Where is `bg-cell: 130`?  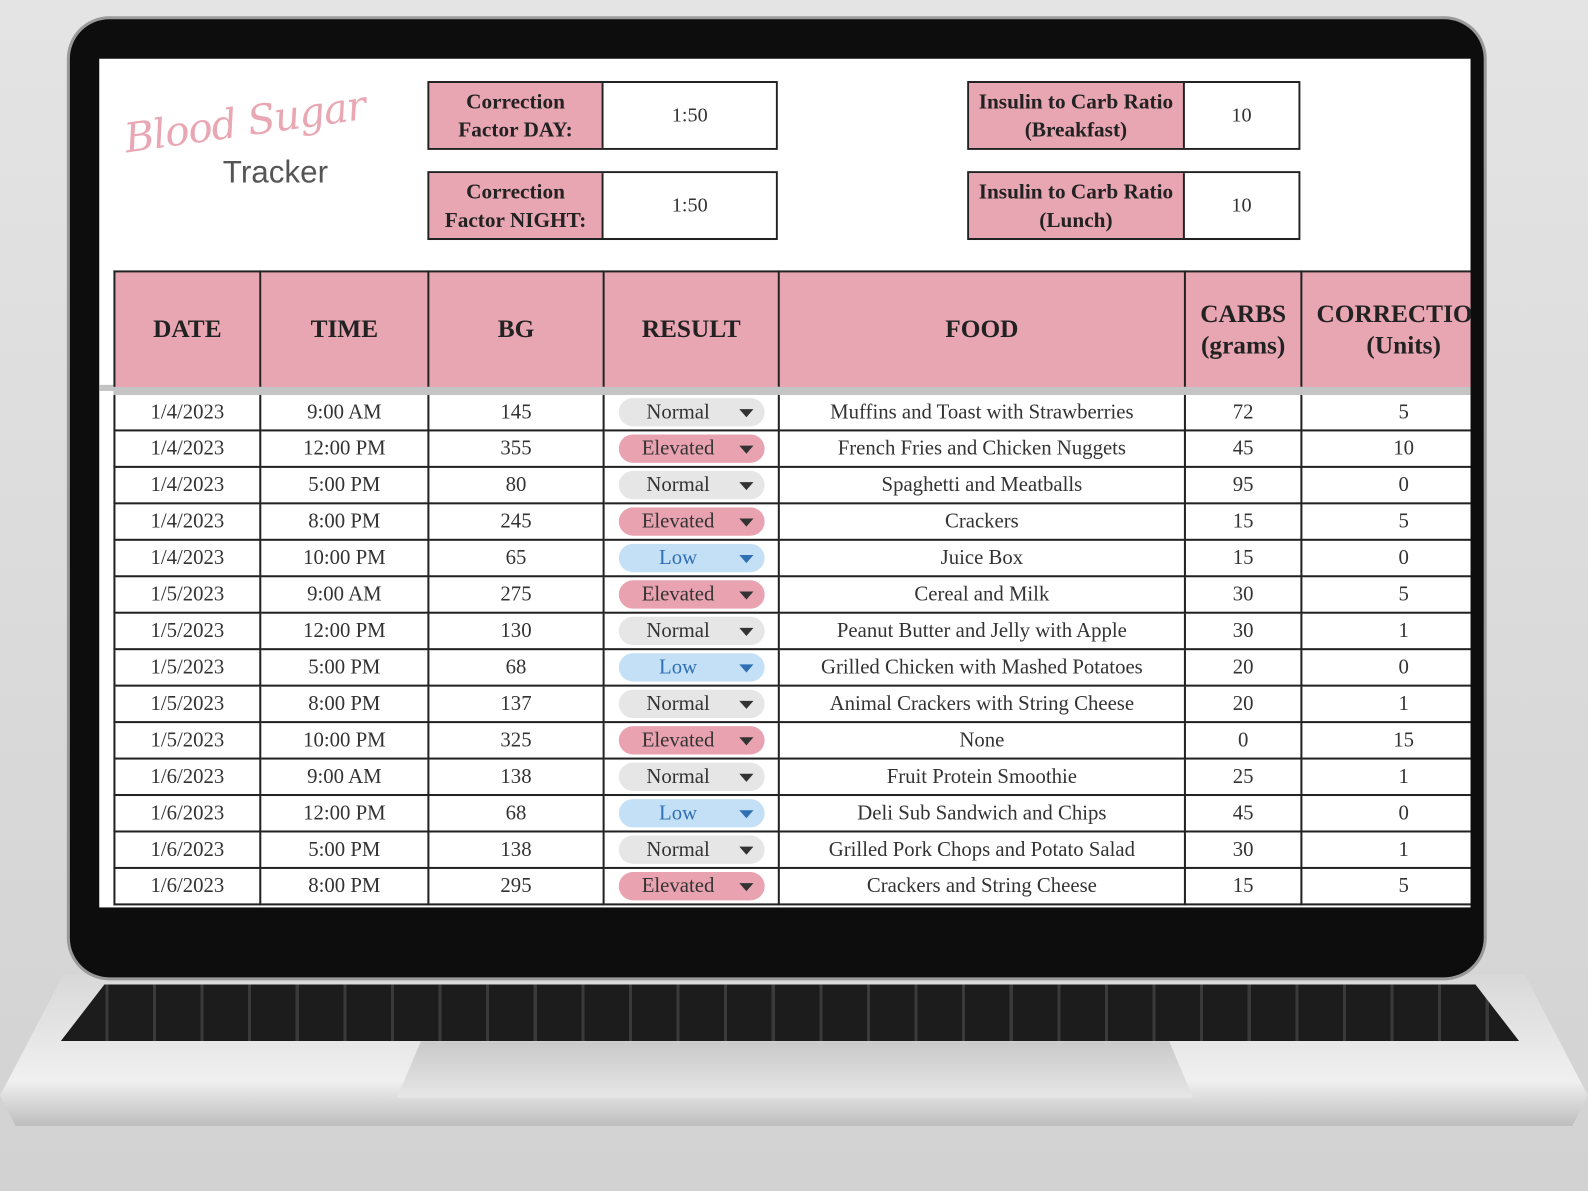
bg-cell: 130 is located at coordinates (516, 631).